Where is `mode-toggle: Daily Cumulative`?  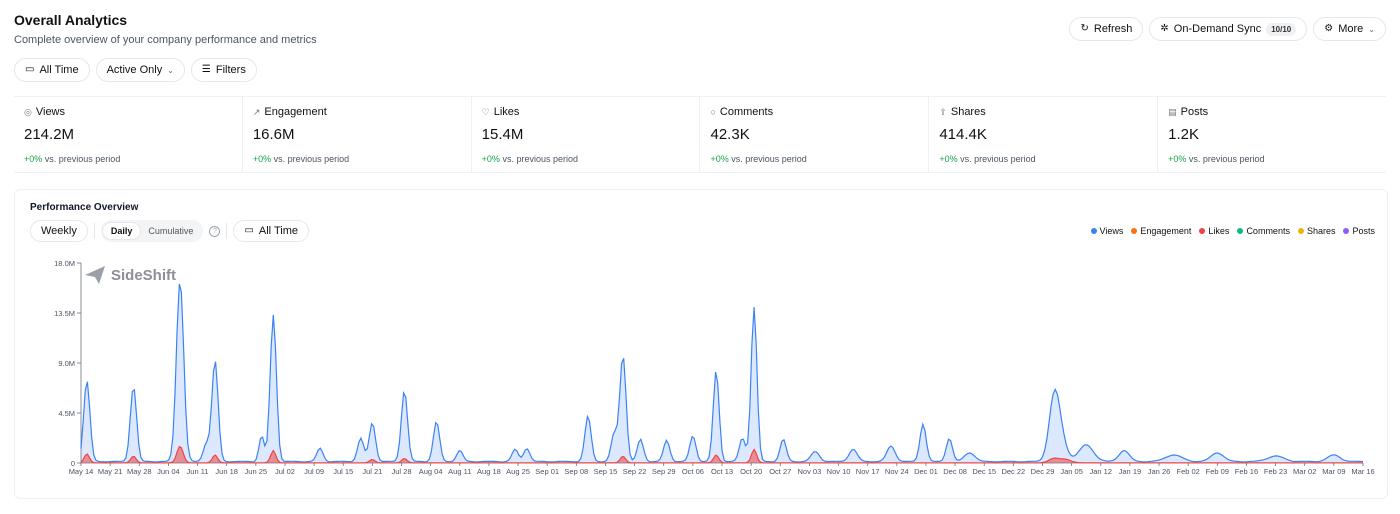
mode-toggle: Daily Cumulative is located at coordinates (152, 231).